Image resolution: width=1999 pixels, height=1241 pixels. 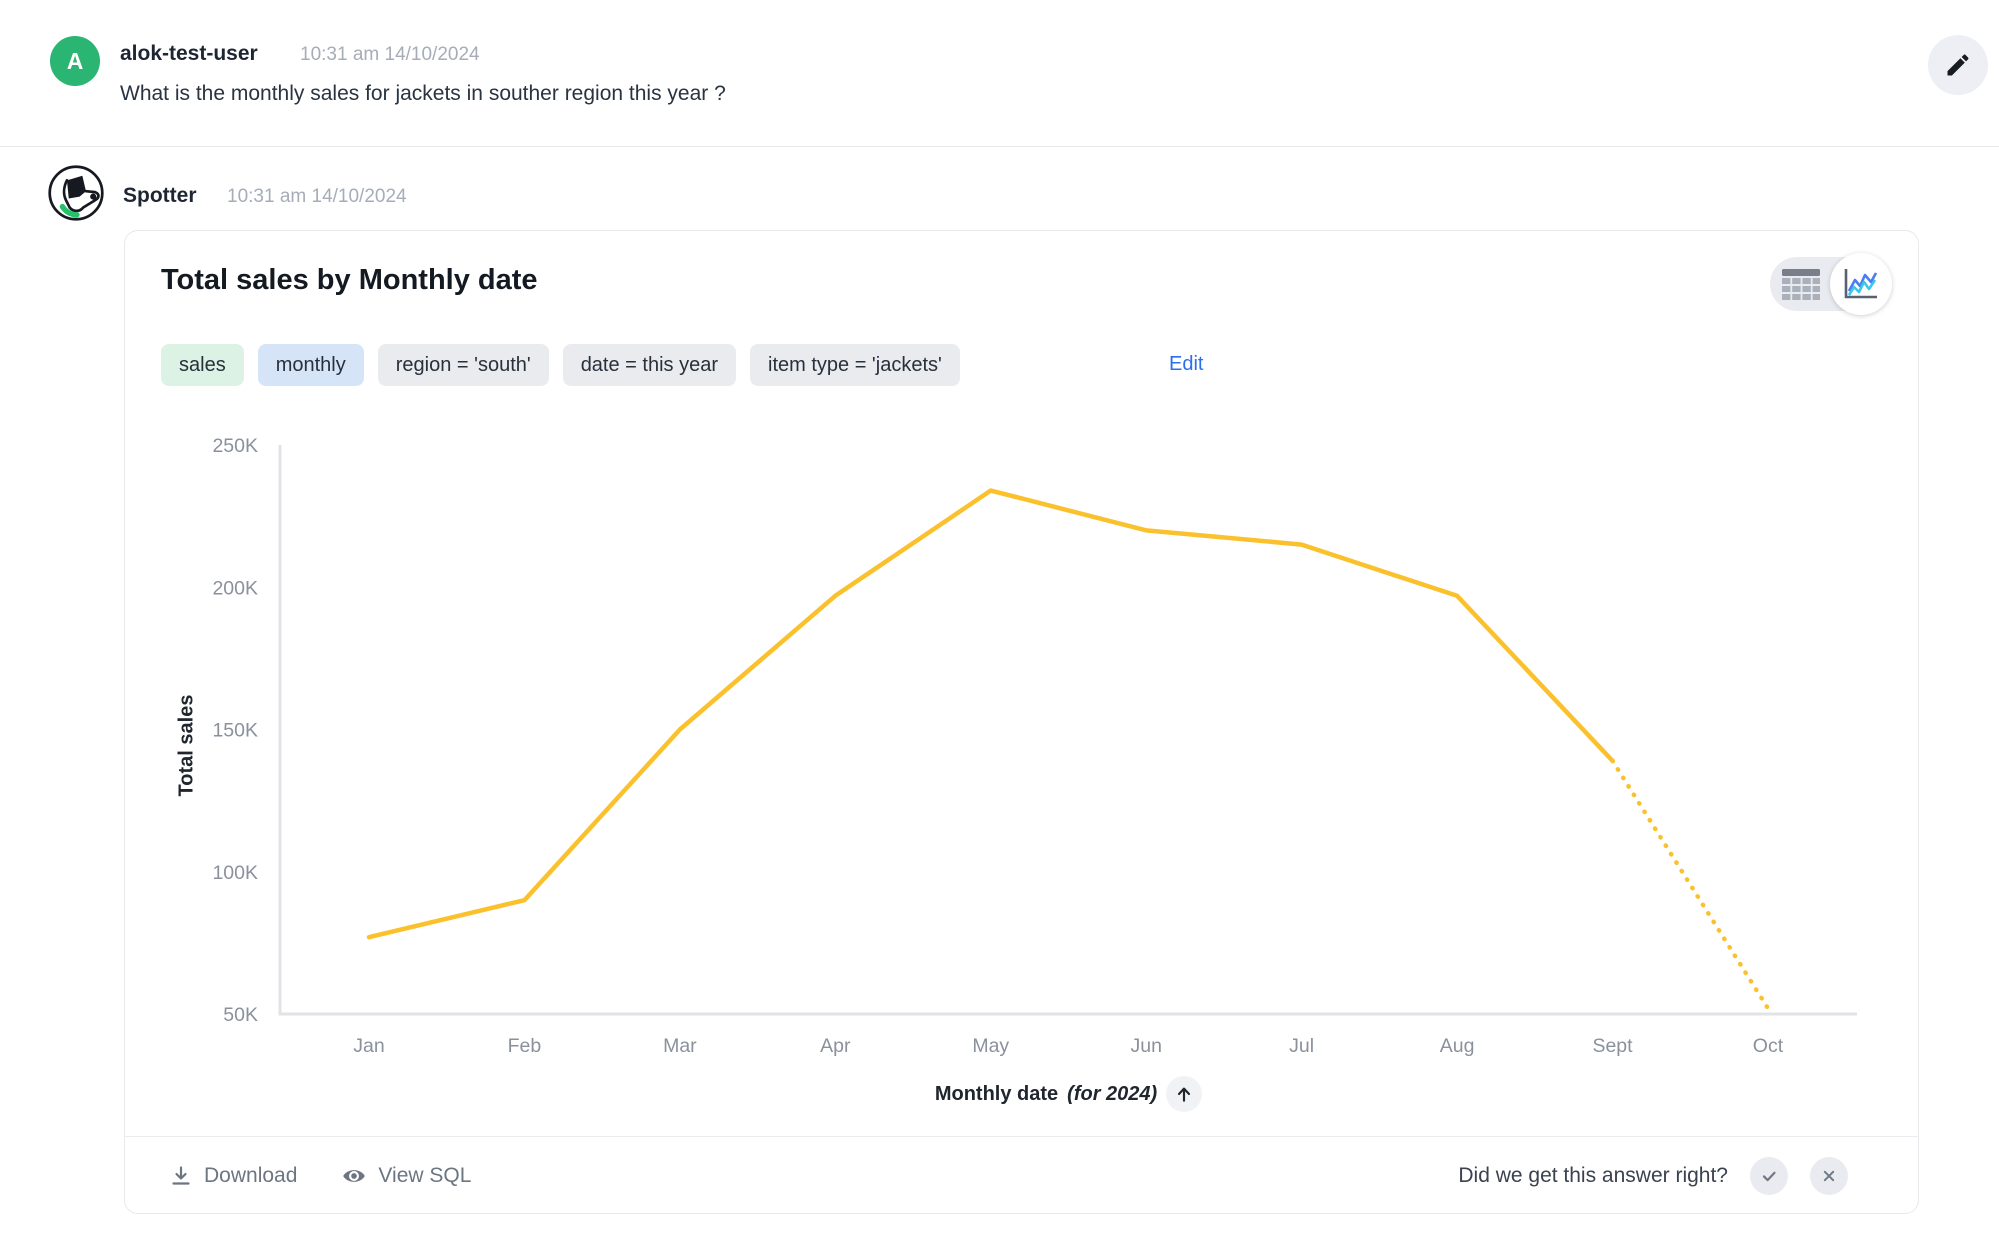 I want to click on arrow-up-icon, so click(x=1184, y=1094).